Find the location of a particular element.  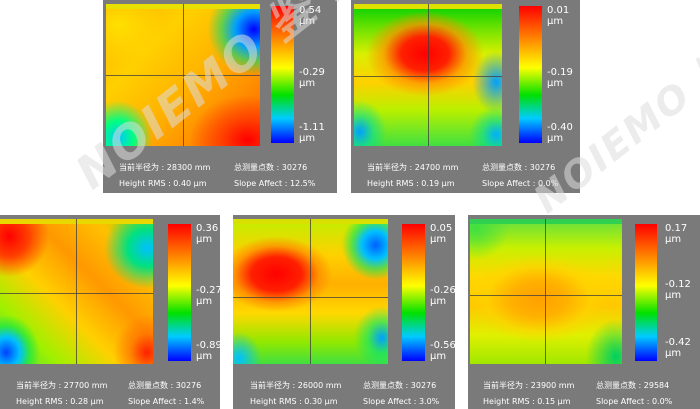

info-rms-5: Height RMS : 0.15 μm is located at coordinates (527, 401).